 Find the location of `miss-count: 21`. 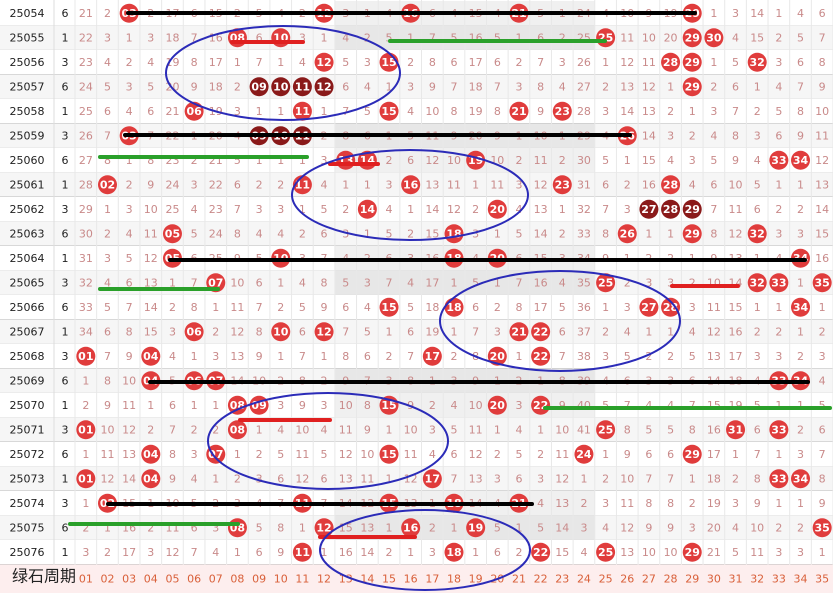

miss-count: 21 is located at coordinates (86, 13).